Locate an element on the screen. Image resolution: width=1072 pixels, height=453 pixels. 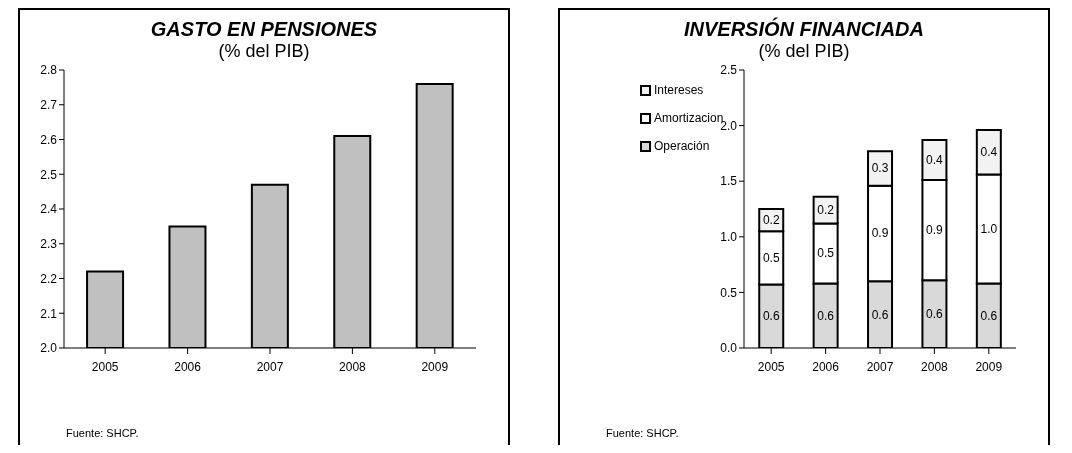
data-label: 1.0 is located at coordinates (989, 229).